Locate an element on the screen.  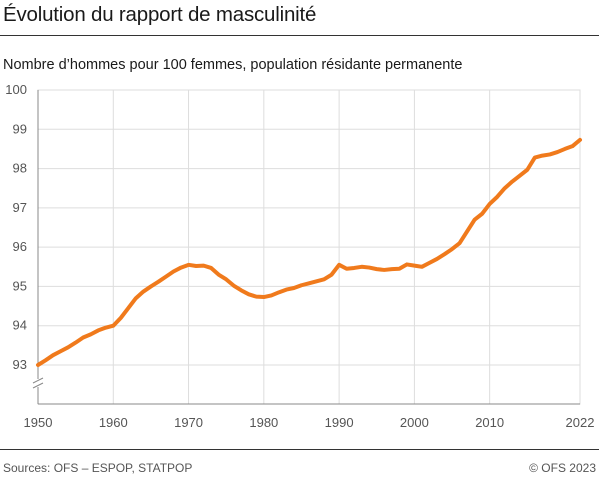
y-tick-label: 97 is located at coordinates (20, 207).